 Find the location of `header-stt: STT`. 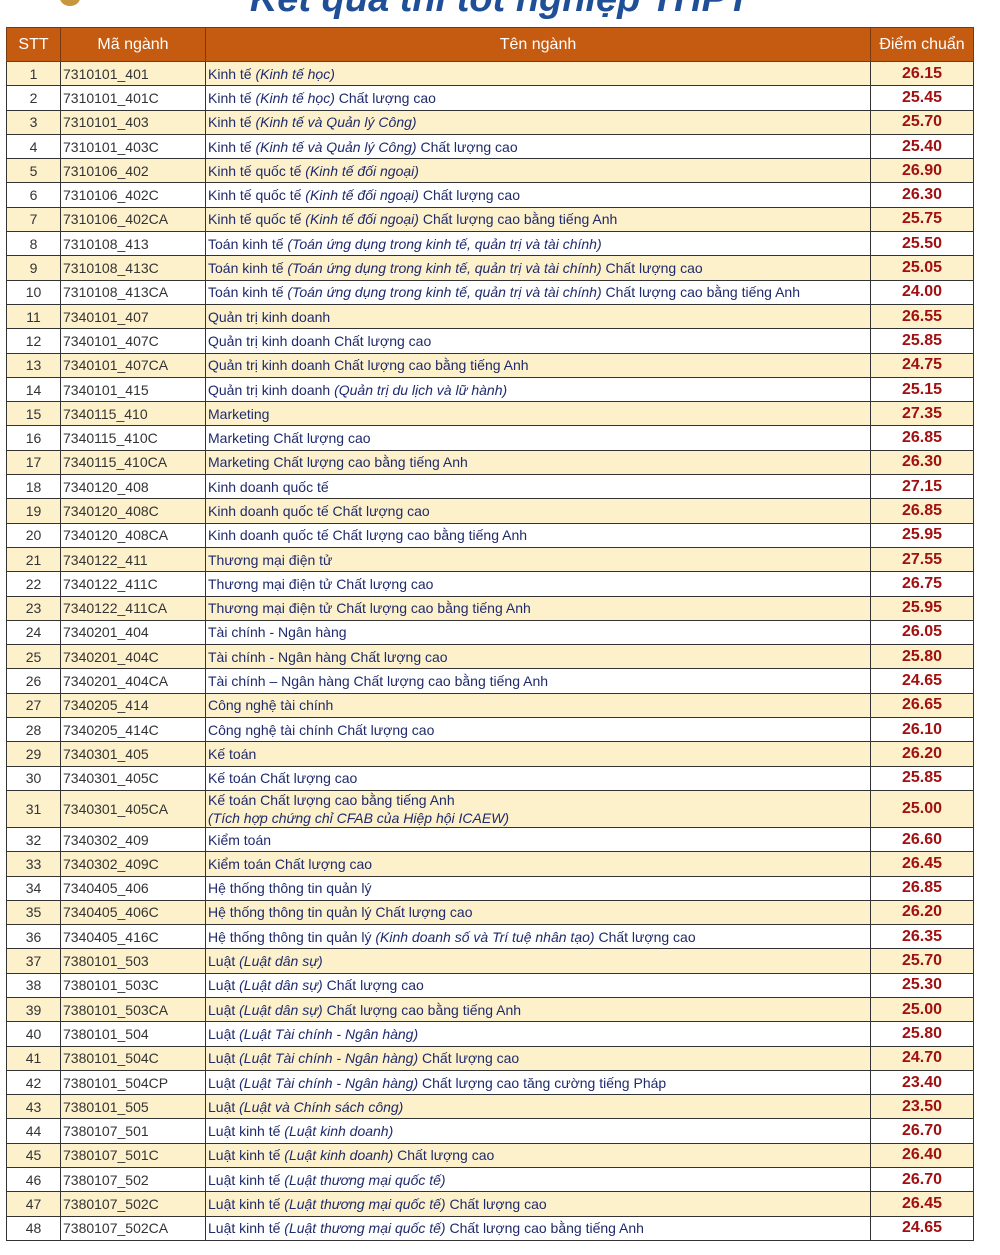

header-stt: STT is located at coordinates (33, 44).